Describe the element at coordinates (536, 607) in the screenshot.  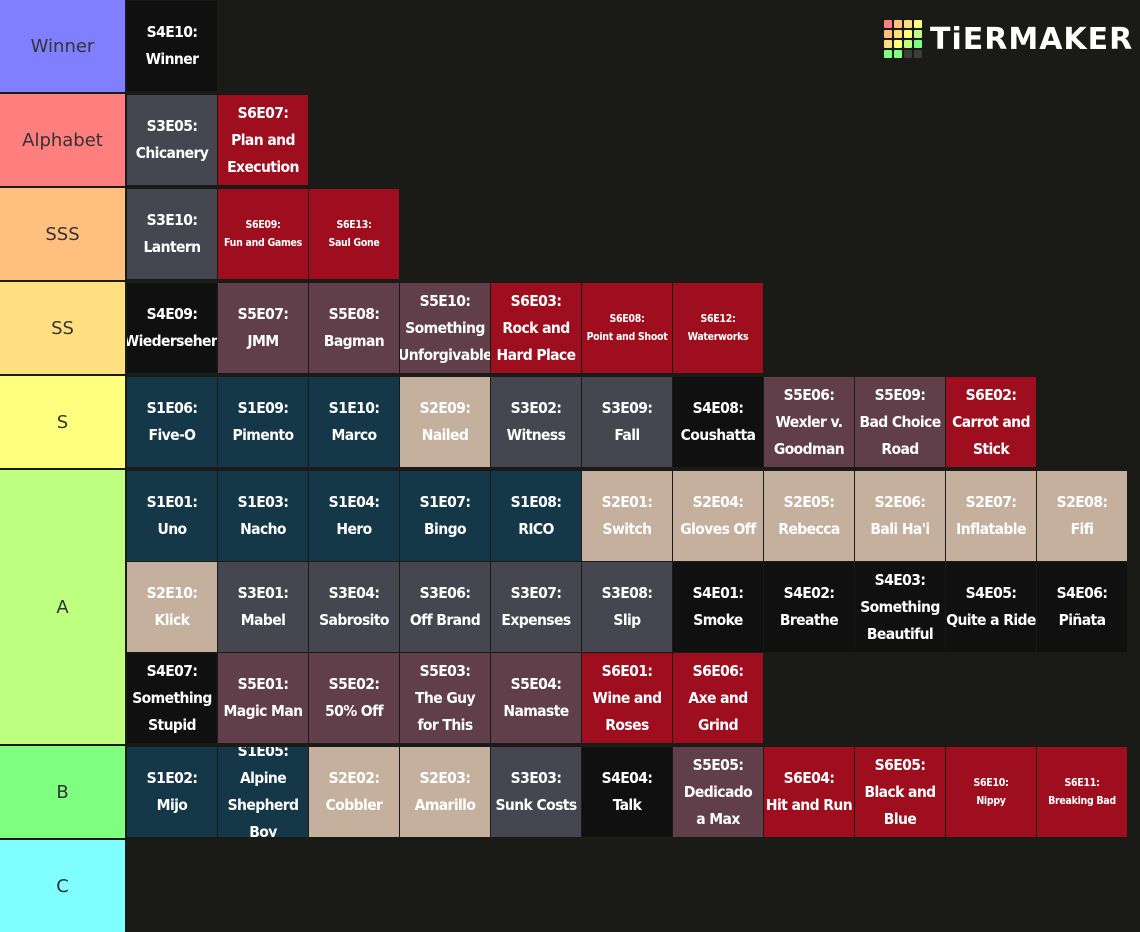
I see `episode-tile: S3E07: Expenses` at that location.